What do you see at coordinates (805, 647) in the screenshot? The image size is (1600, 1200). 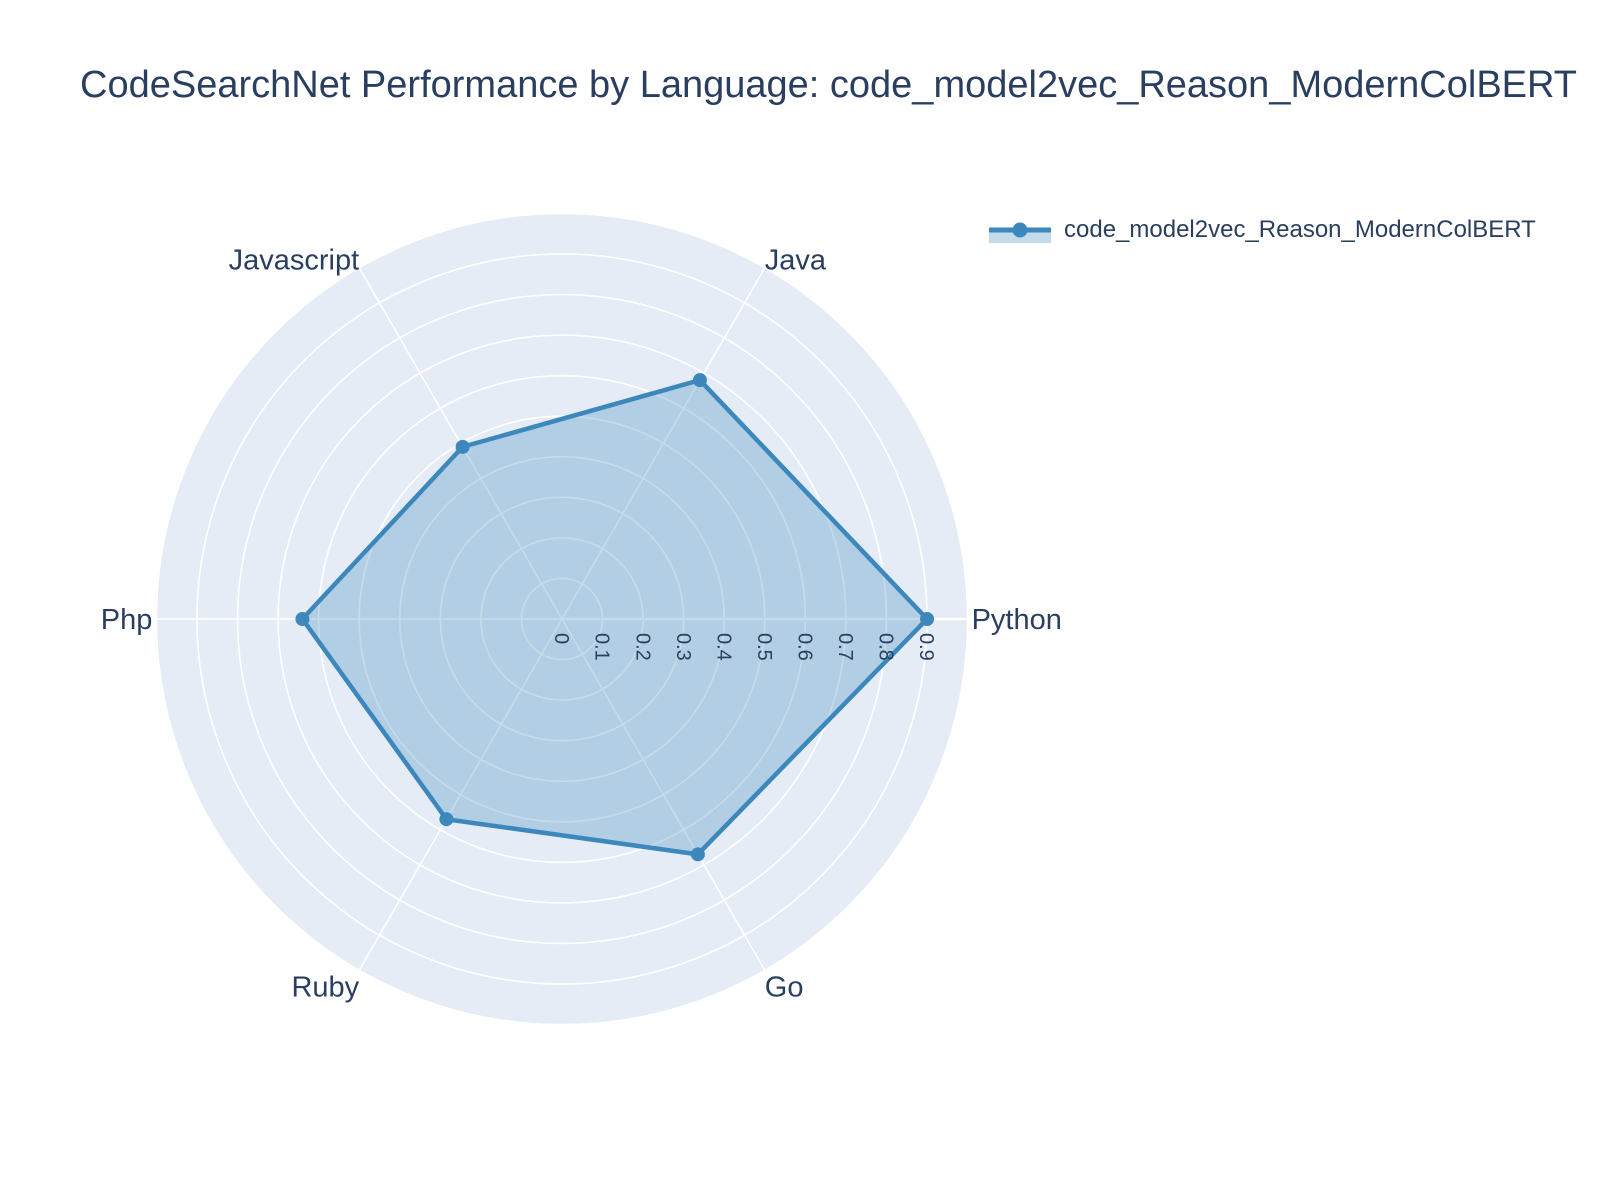 I see `radial-tick-label: 0.6` at bounding box center [805, 647].